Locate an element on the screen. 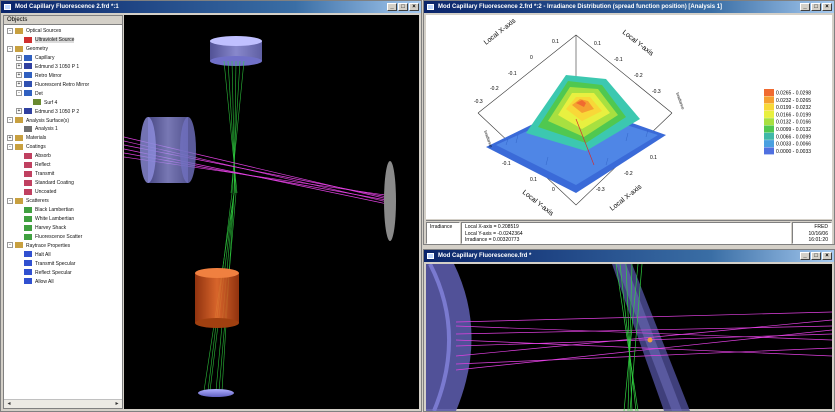 This screenshot has height=412, width=835. tree-item: + Capillary is located at coordinates (35, 58).